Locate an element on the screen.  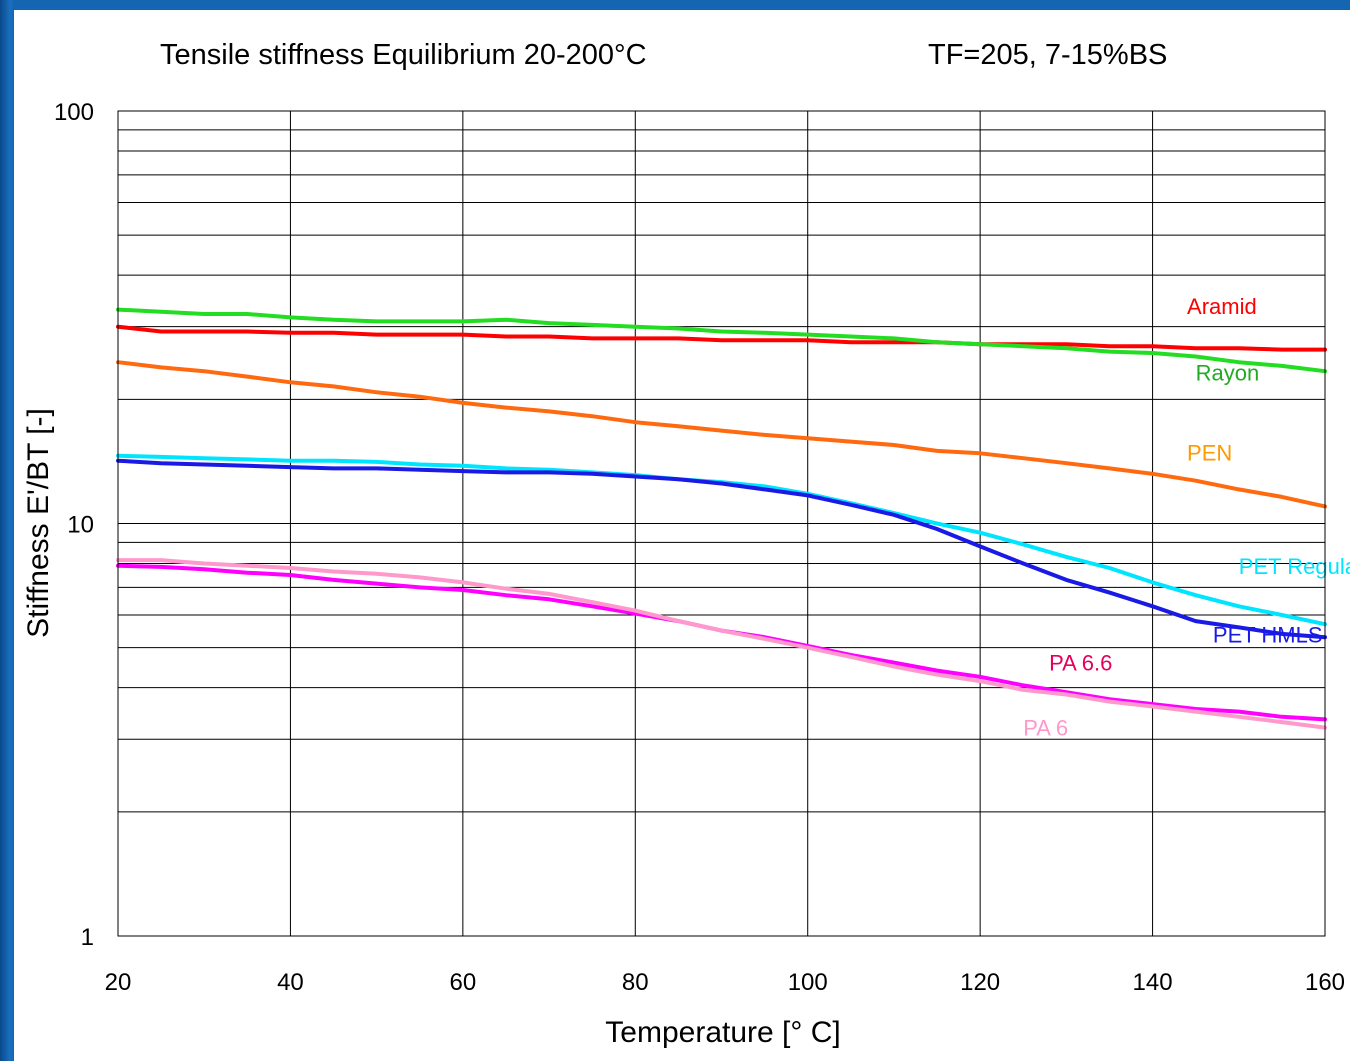
x-tick-label: 140 is located at coordinates (1153, 982).